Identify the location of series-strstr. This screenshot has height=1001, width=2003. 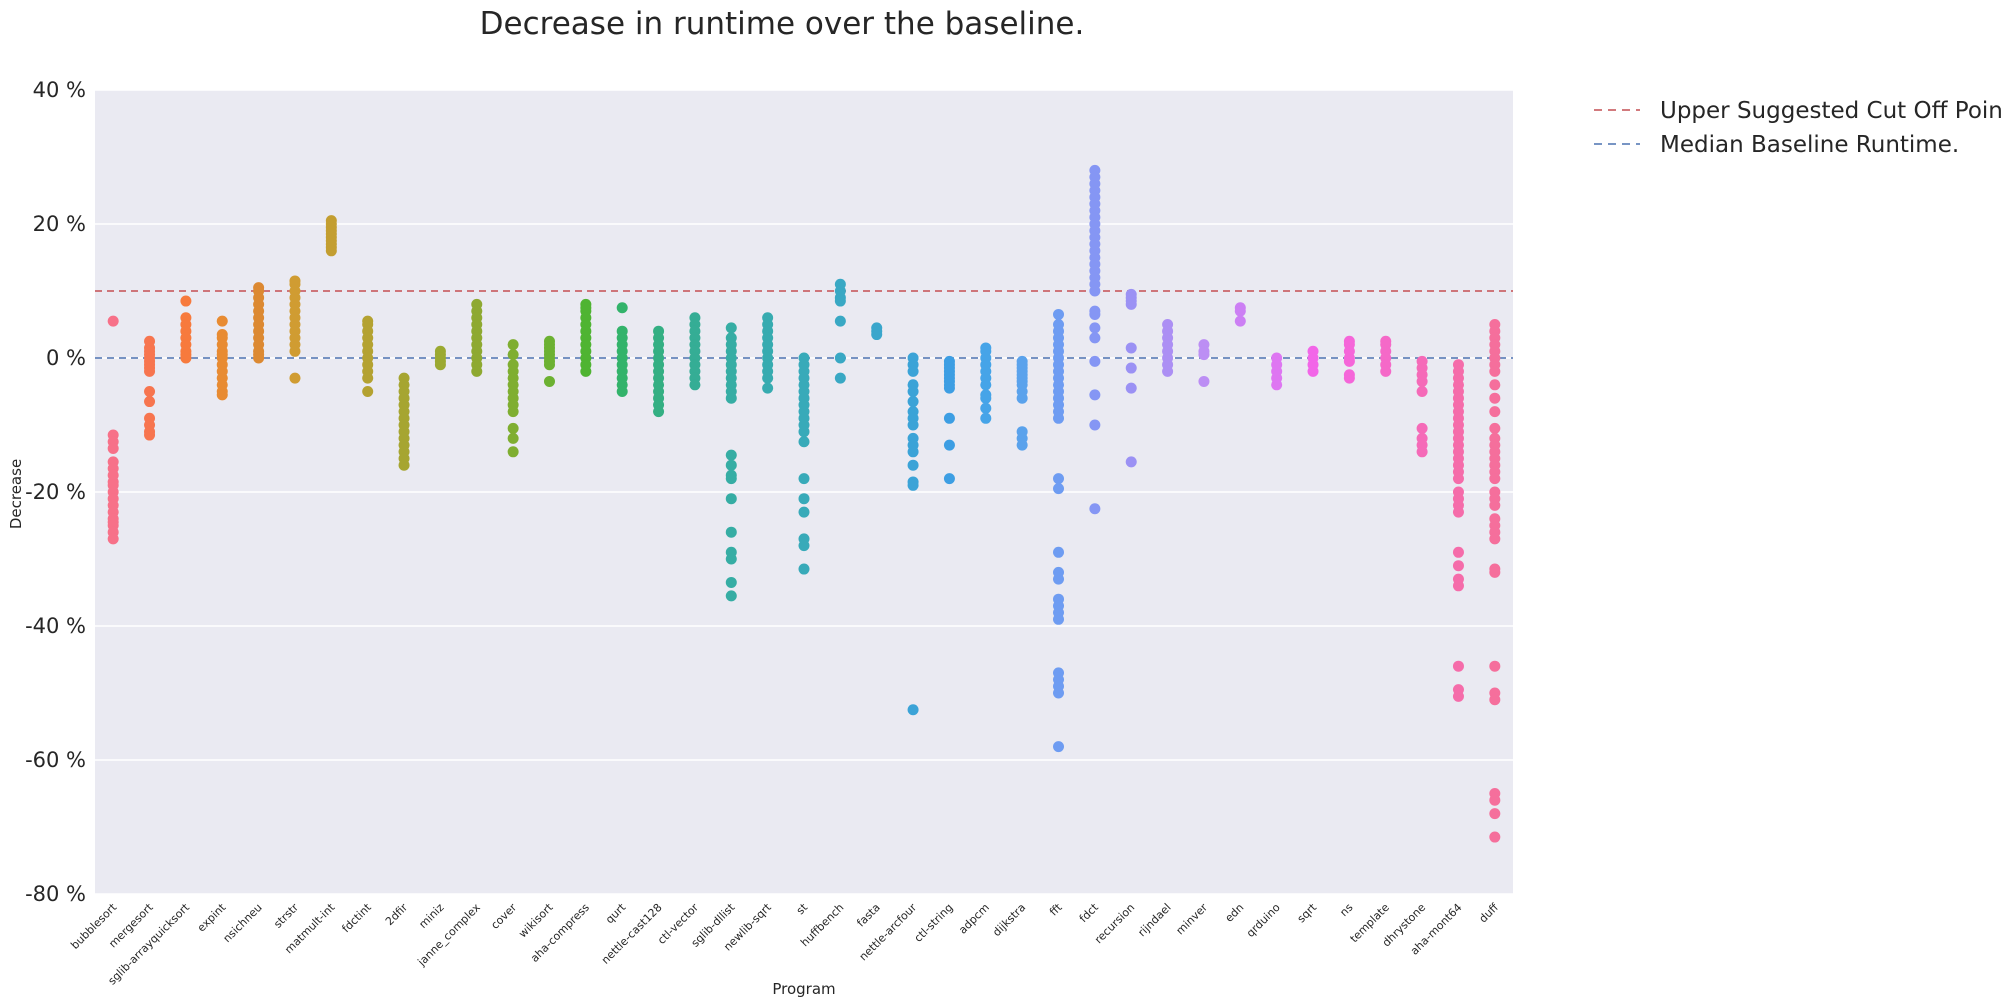
(295, 329).